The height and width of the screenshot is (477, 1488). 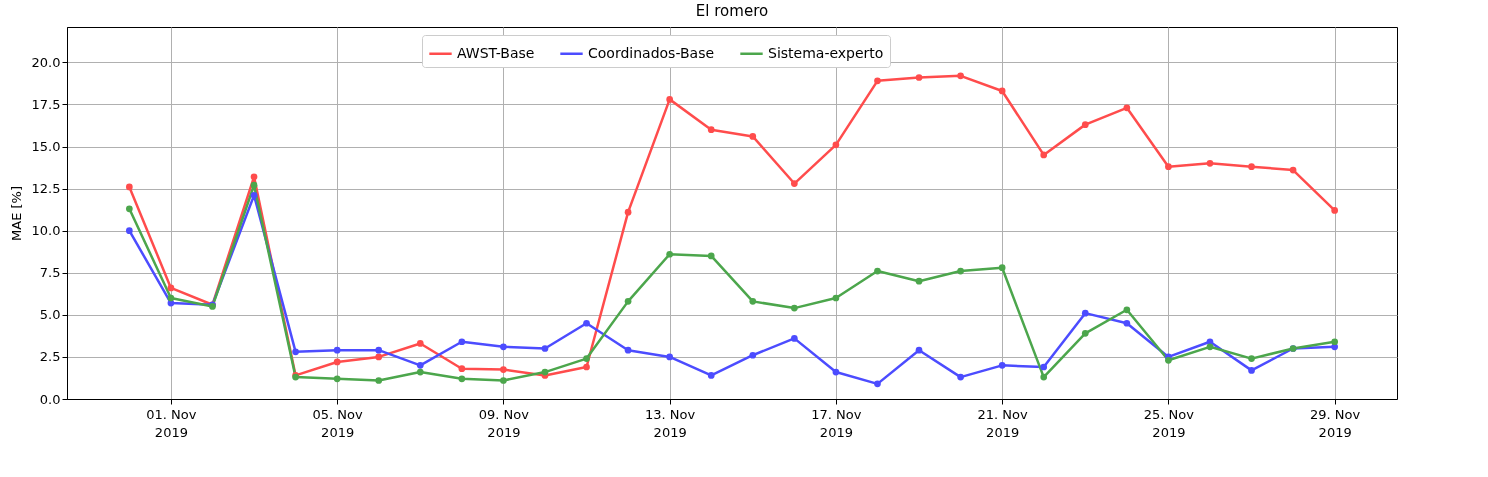 I want to click on x-tick-label: 09. Nov 2019, so click(x=504, y=423).